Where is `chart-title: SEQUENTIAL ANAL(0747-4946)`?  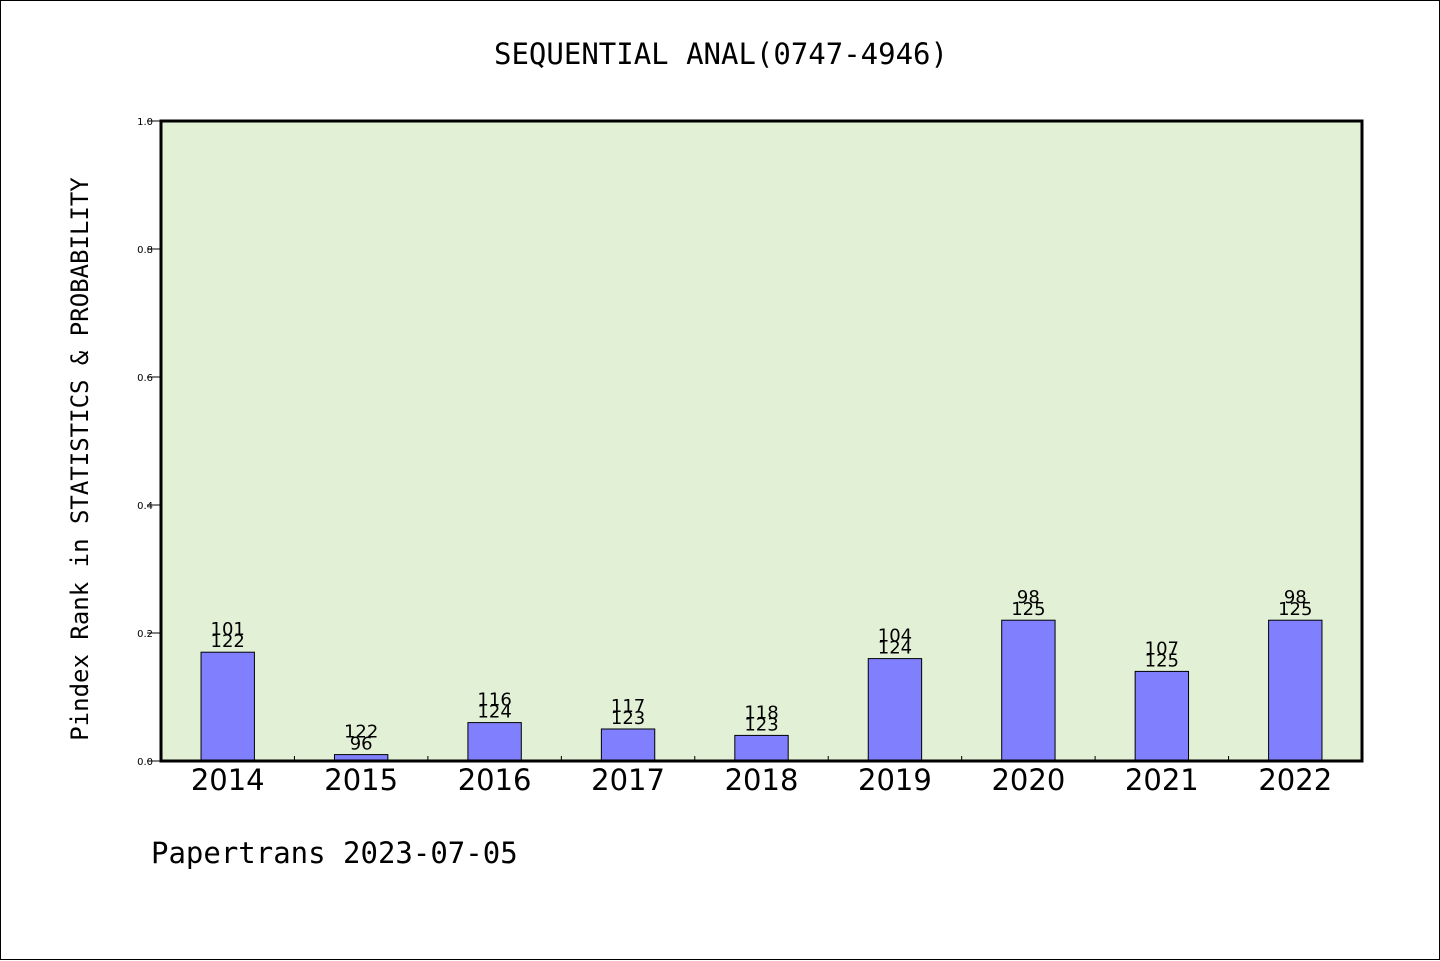 chart-title: SEQUENTIAL ANAL(0747-4946) is located at coordinates (721, 54).